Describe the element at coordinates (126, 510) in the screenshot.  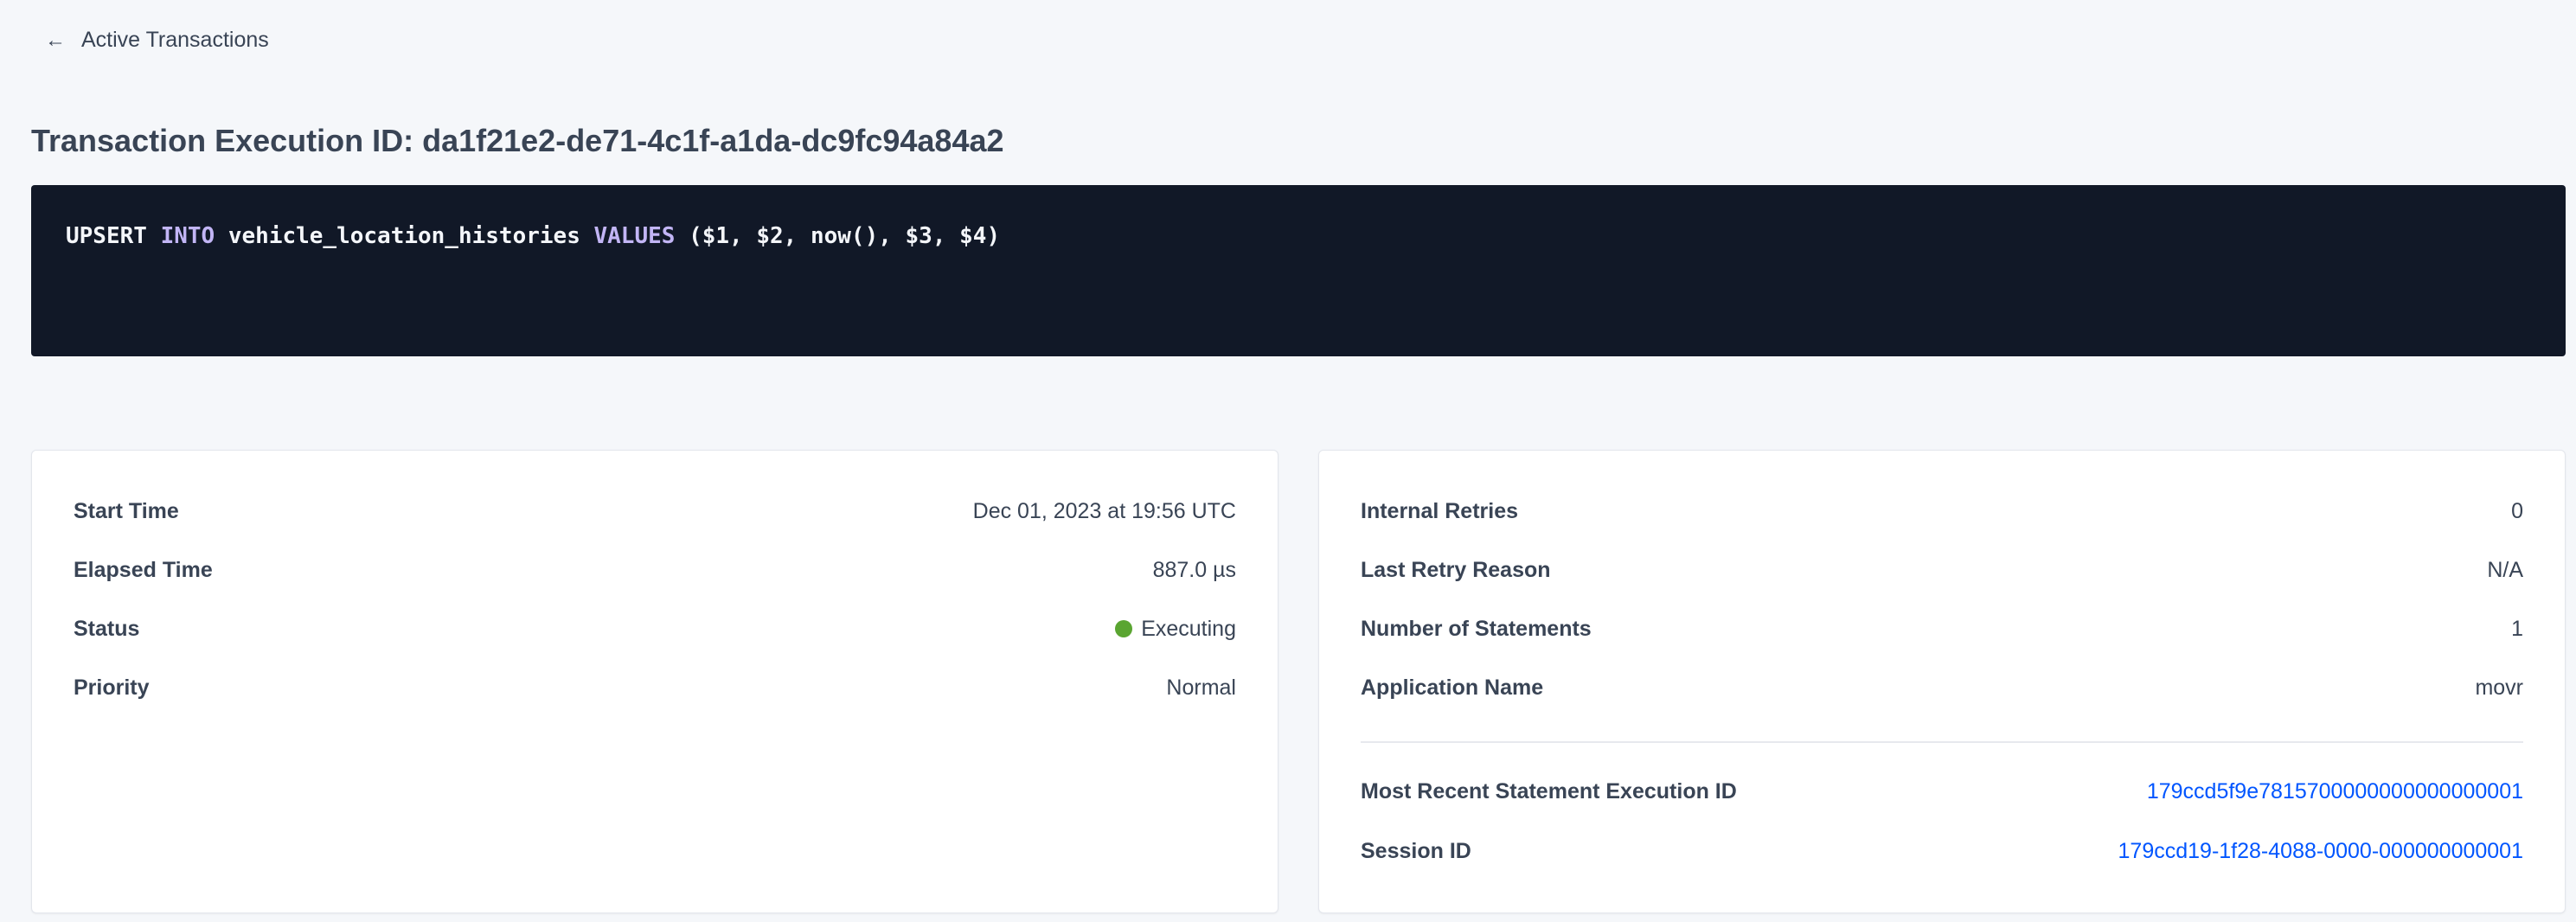
I see `start-time-label: Start Time` at that location.